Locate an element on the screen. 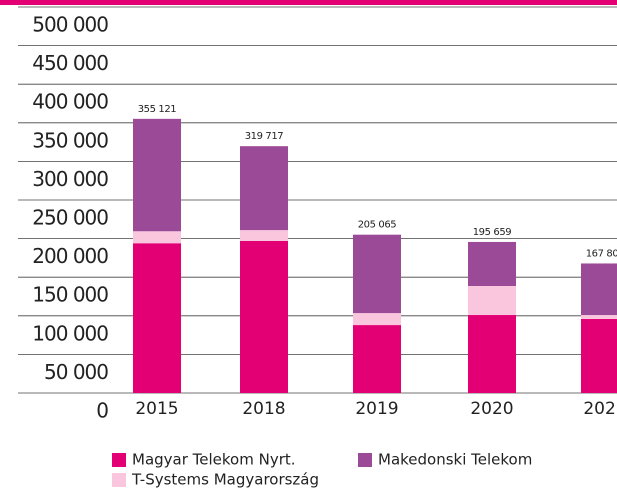 This screenshot has width=617, height=491. y-tick-label: 200 000 is located at coordinates (70, 256).